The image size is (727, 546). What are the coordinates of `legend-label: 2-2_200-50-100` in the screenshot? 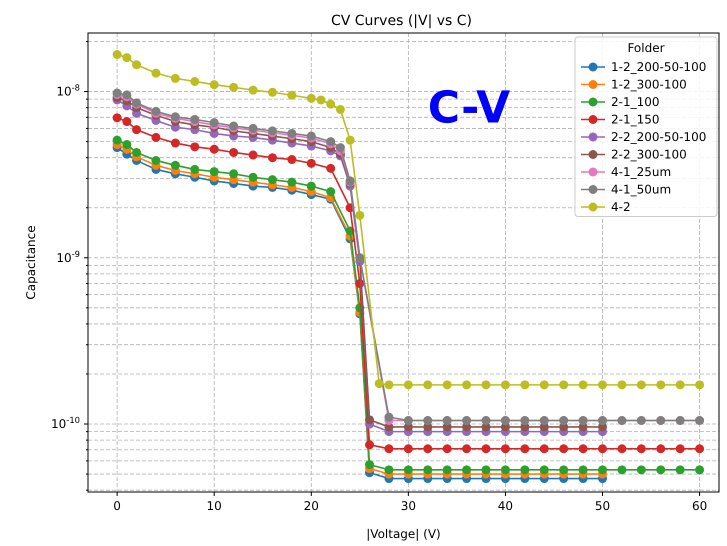 It's located at (658, 137).